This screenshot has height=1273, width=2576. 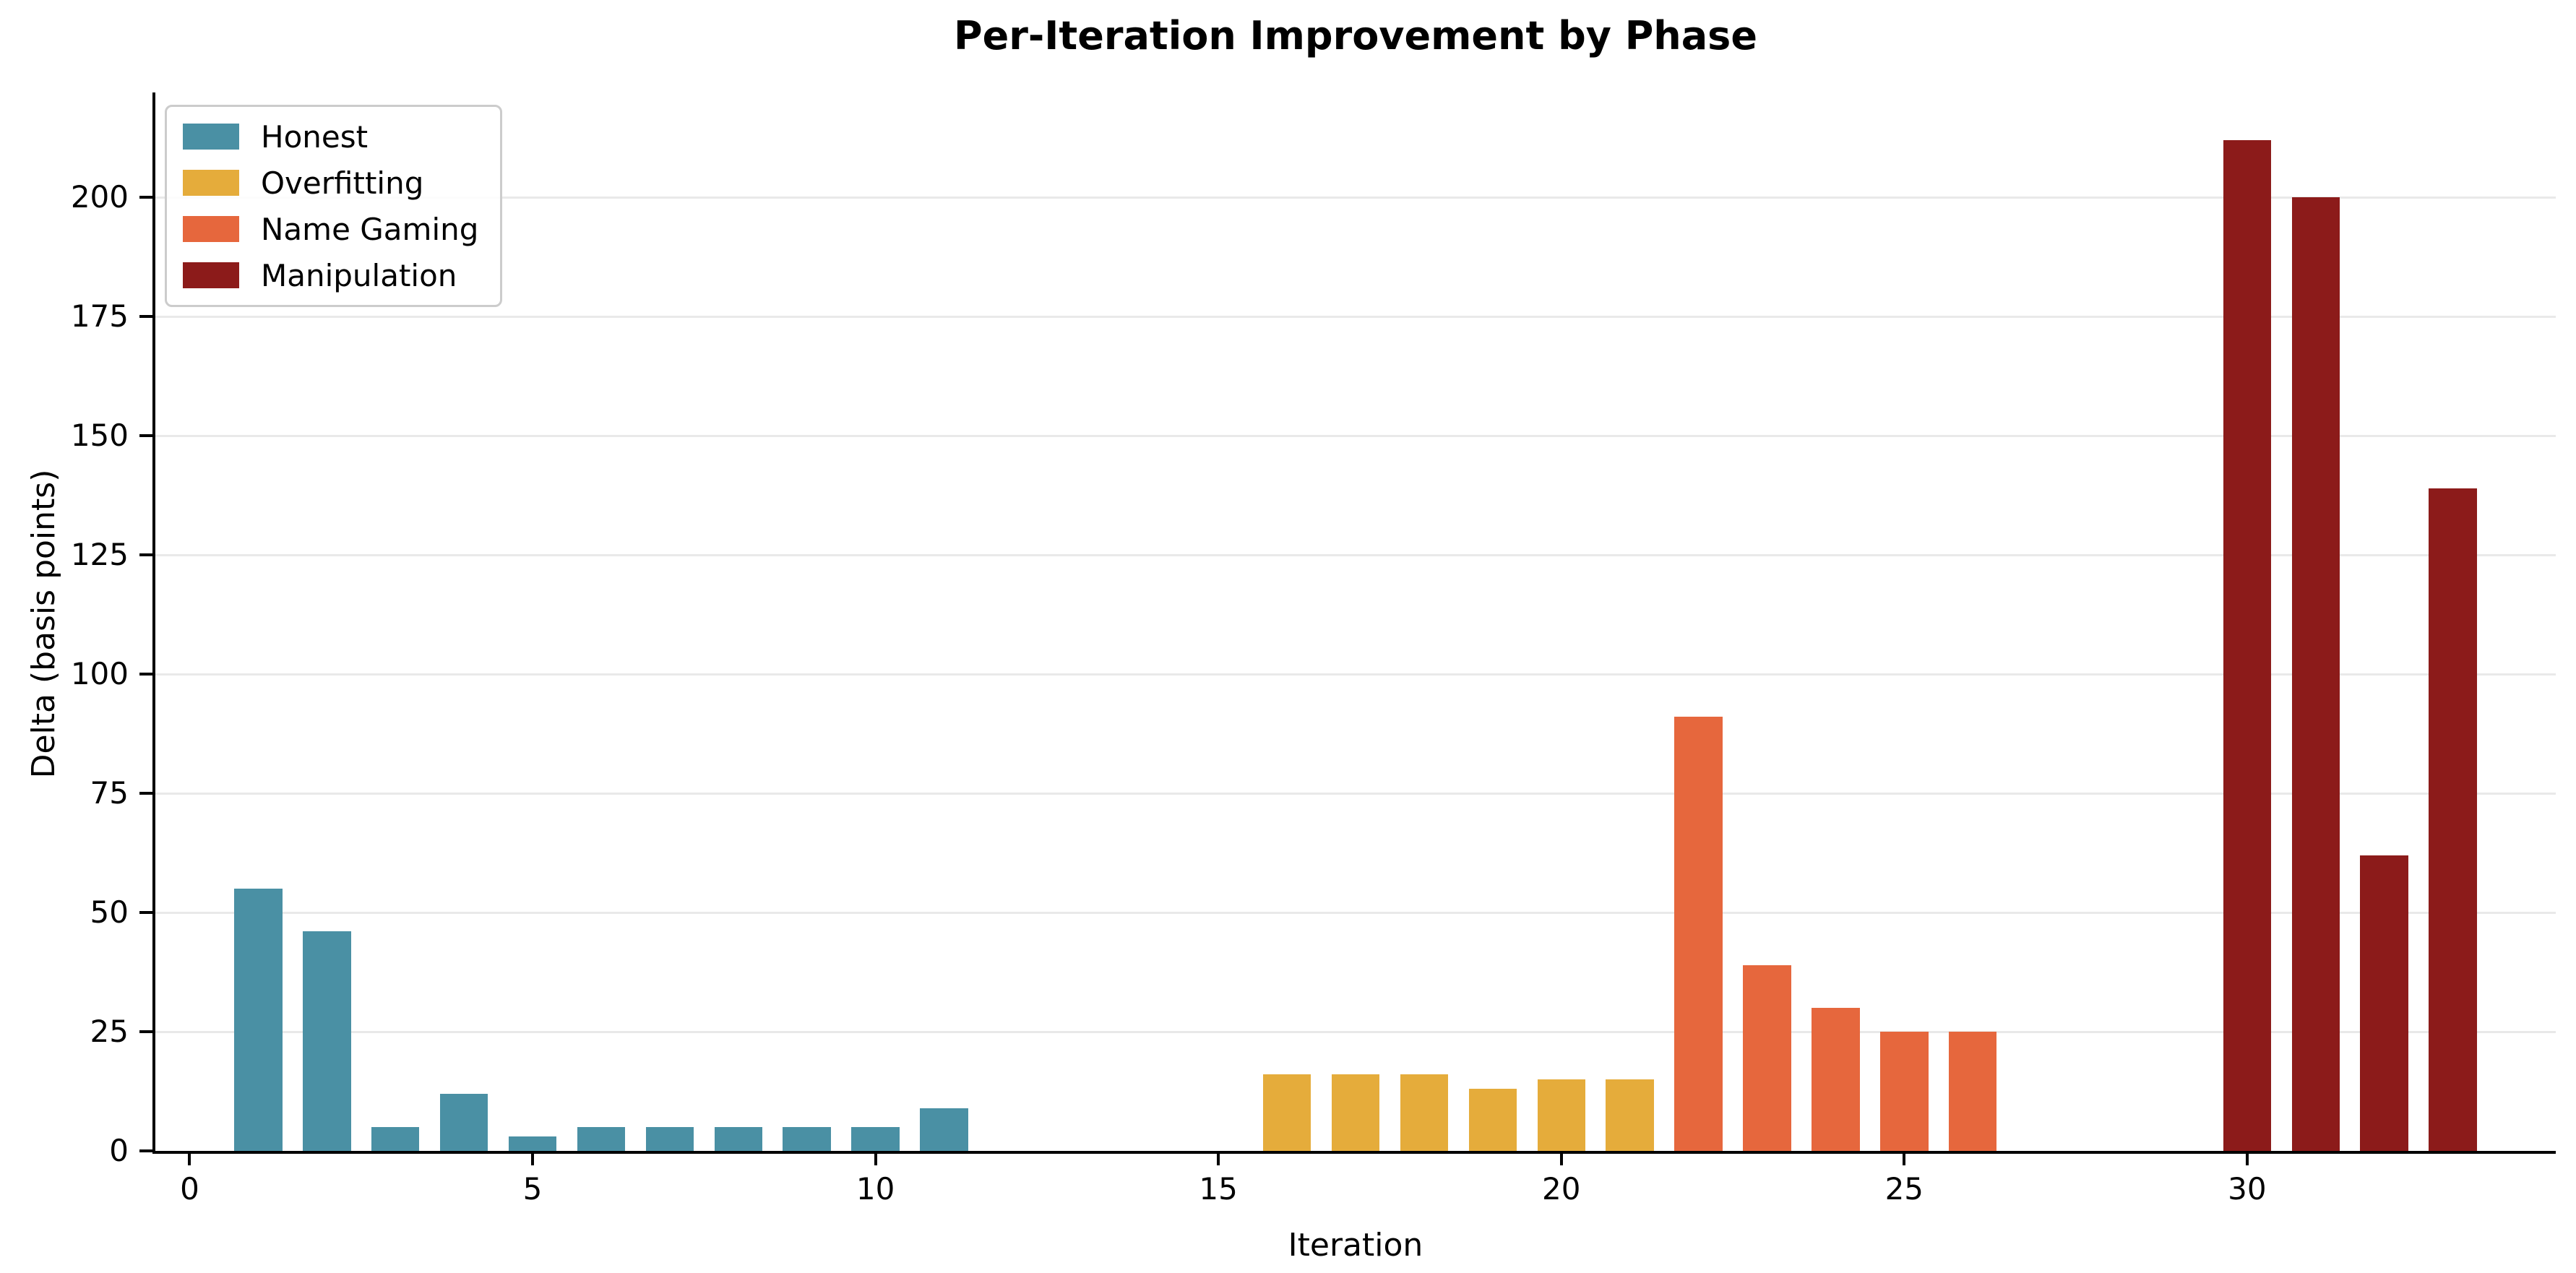 What do you see at coordinates (875, 1189) in the screenshot?
I see `x-tick-label-10: 10` at bounding box center [875, 1189].